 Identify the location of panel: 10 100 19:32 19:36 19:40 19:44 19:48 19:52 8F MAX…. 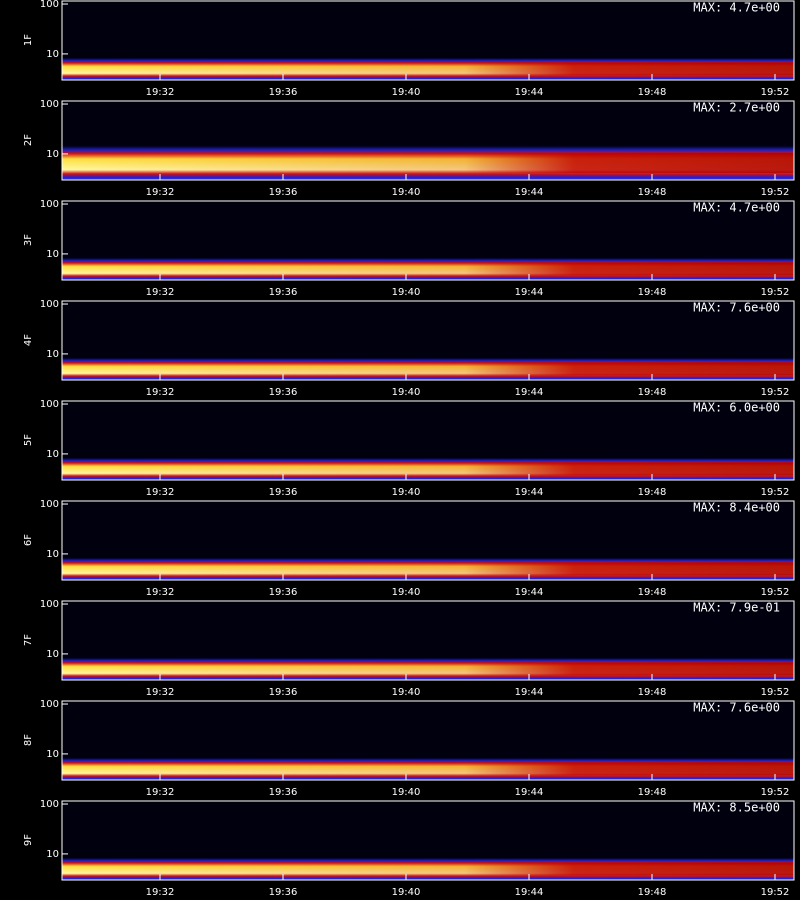
(409, 748).